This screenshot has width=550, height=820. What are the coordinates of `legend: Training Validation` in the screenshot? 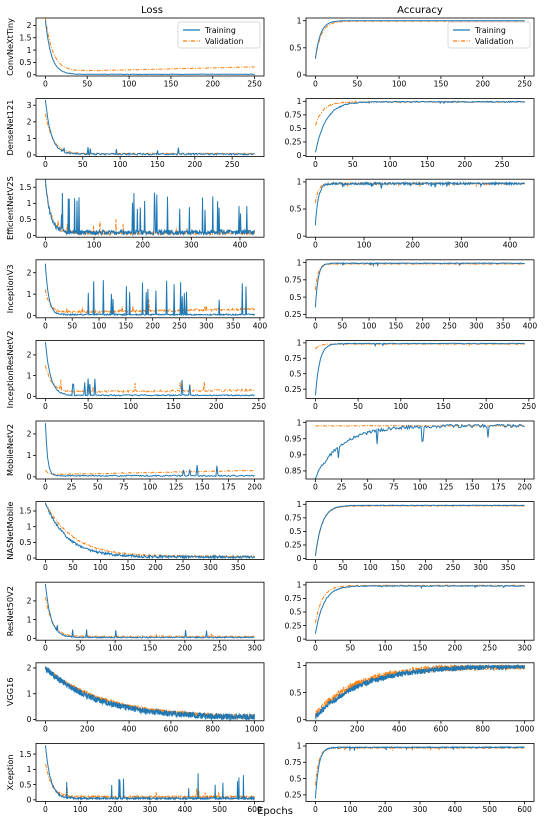 It's located at (489, 35).